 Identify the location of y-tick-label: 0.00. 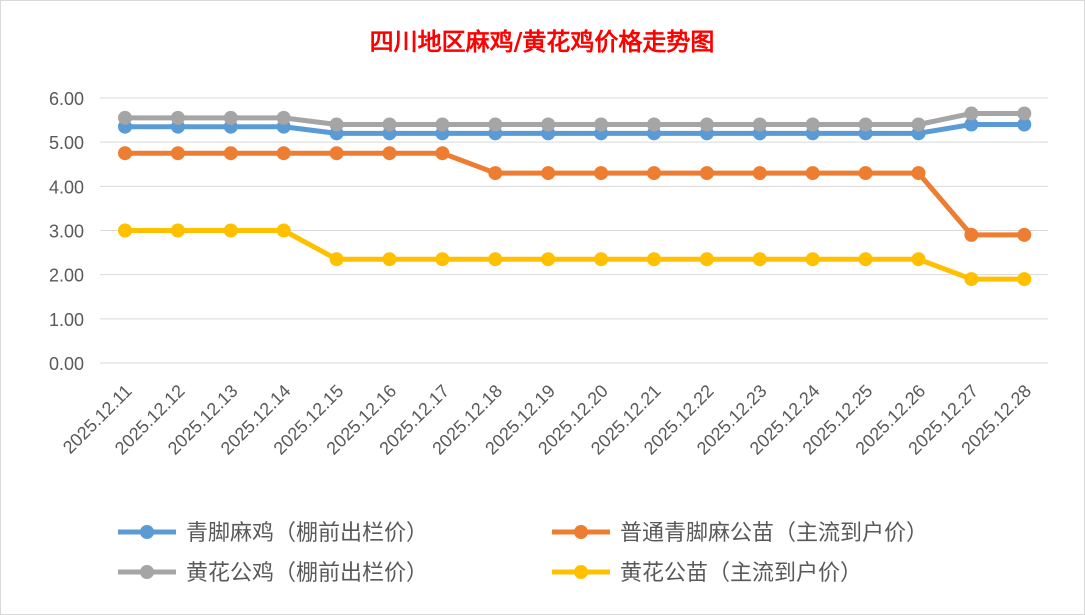
(66, 364).